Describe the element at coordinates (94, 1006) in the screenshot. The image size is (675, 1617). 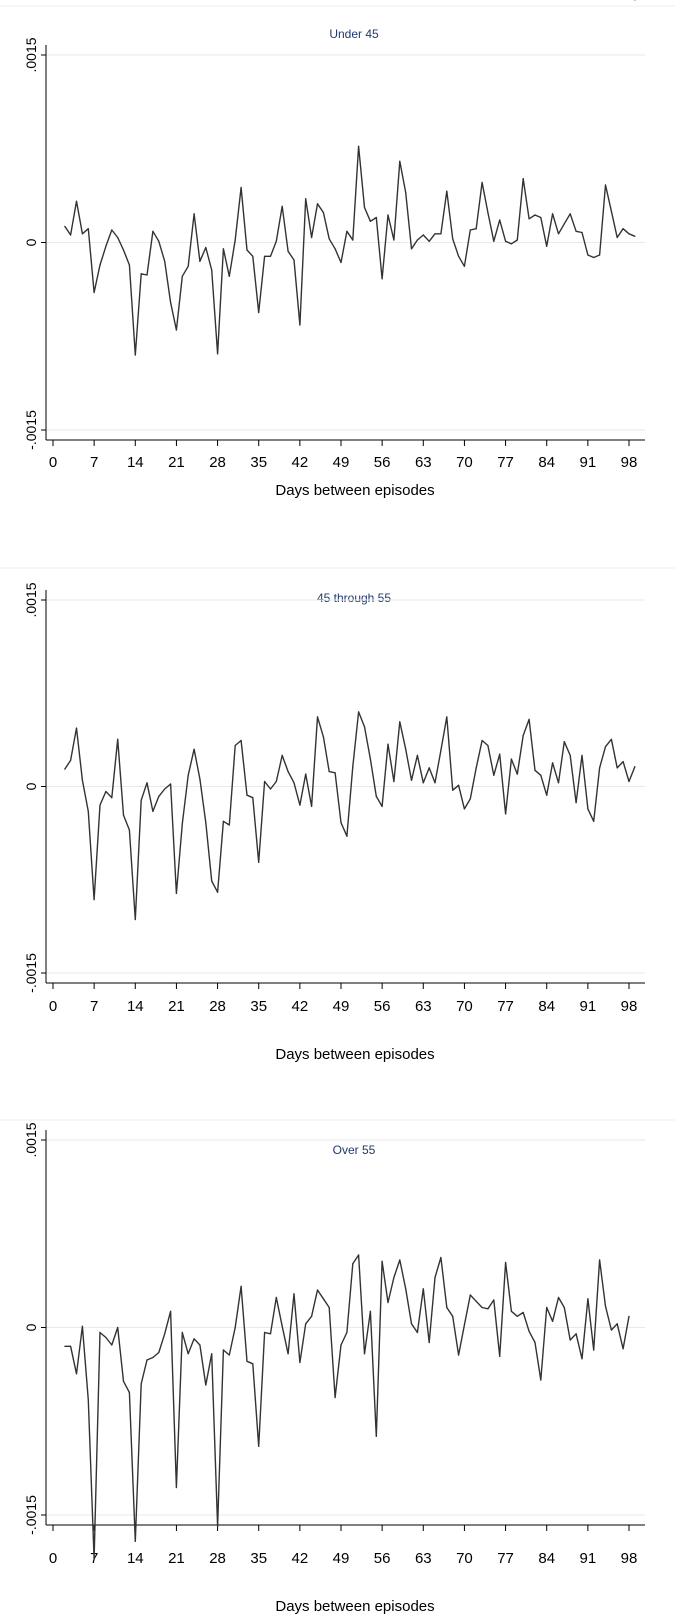
I see `x-tick-label: 7` at that location.